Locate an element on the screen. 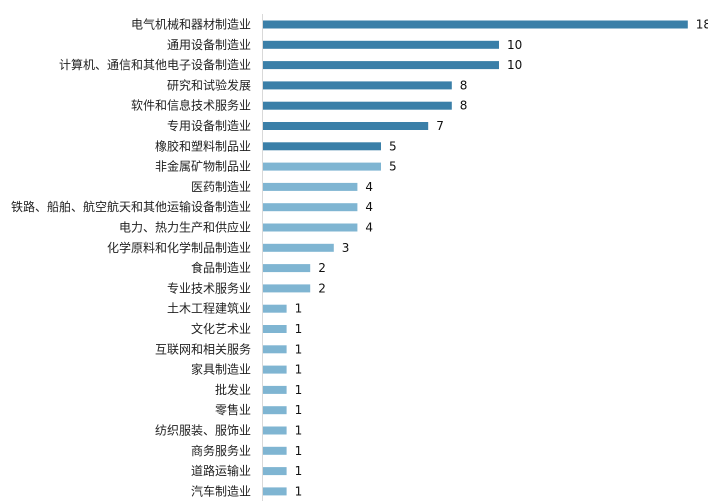 Image resolution: width=708 pixels, height=501 pixels. category-label-16: 互联网和相关服务 is located at coordinates (203, 348).